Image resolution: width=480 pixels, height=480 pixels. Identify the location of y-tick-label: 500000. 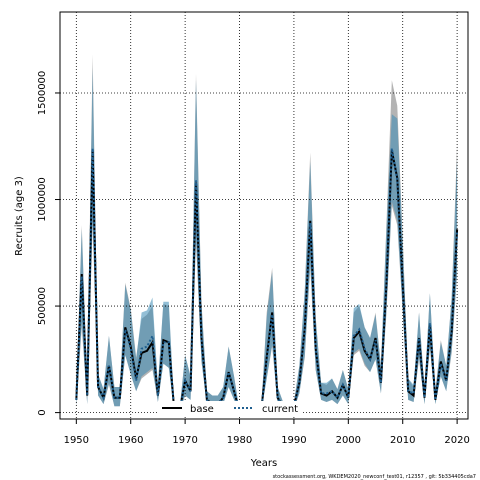
(42, 306).